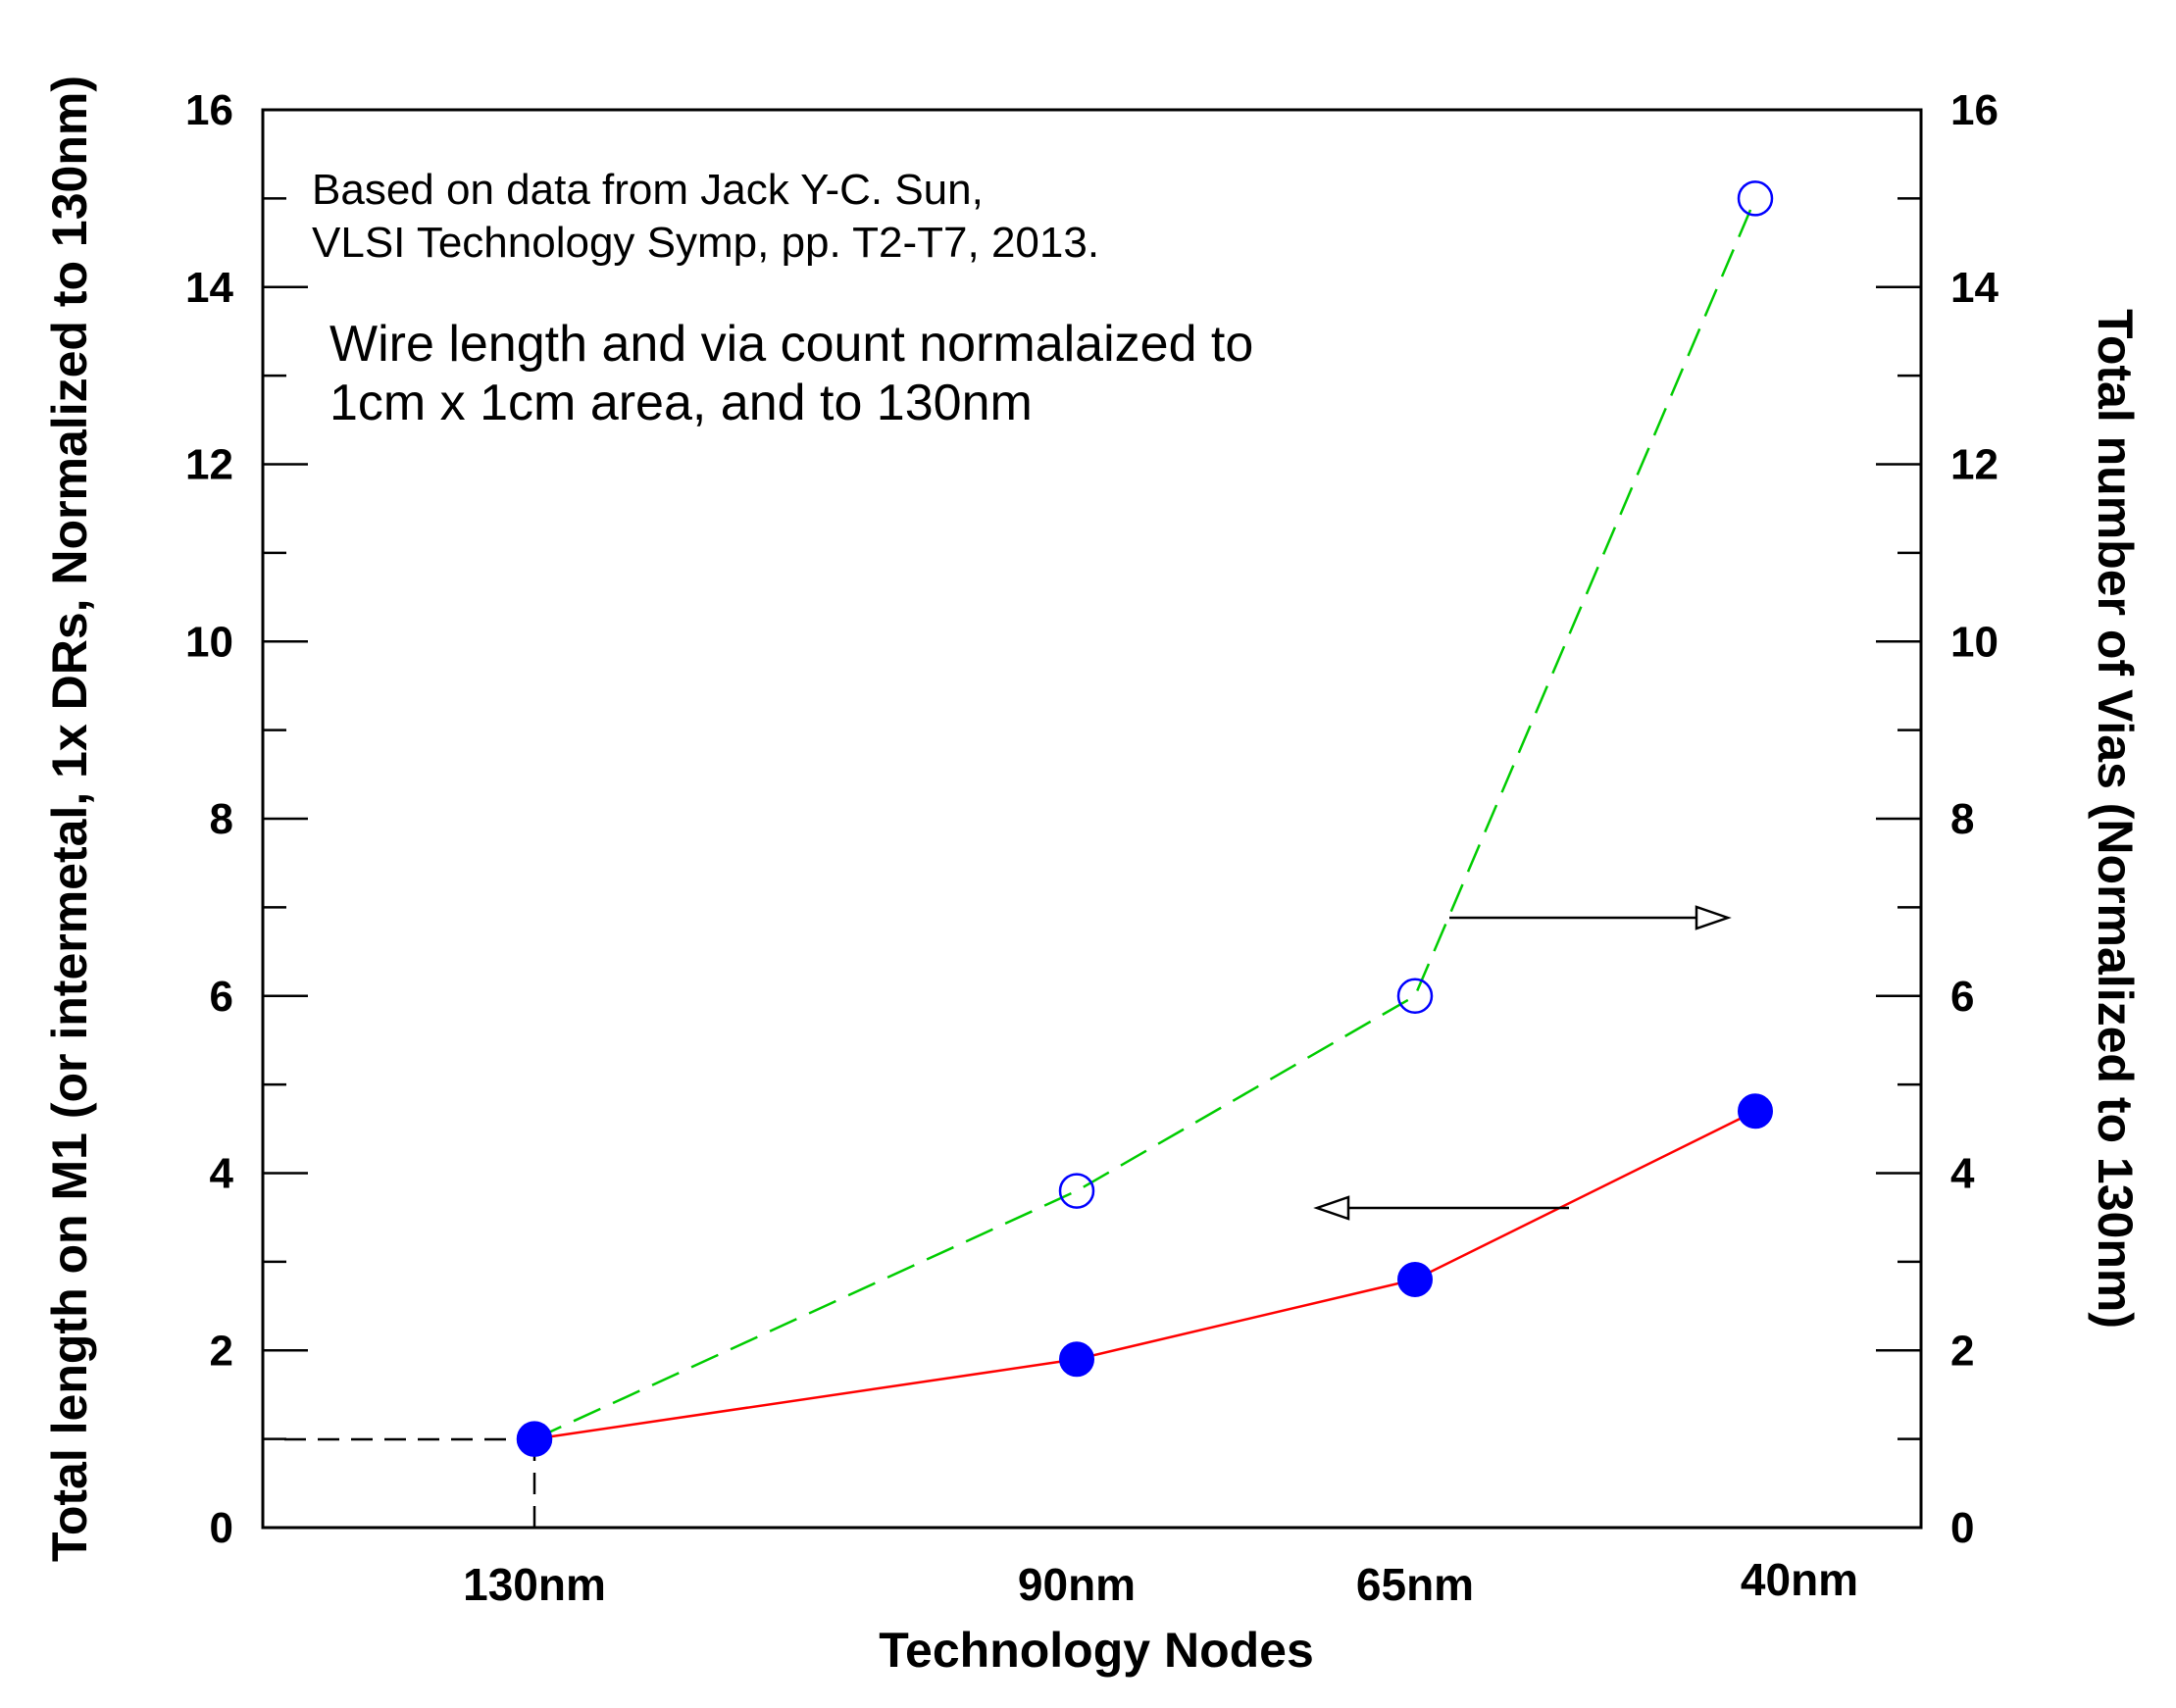 The height and width of the screenshot is (1708, 2176). I want to click on left-tick-label: 14, so click(209, 288).